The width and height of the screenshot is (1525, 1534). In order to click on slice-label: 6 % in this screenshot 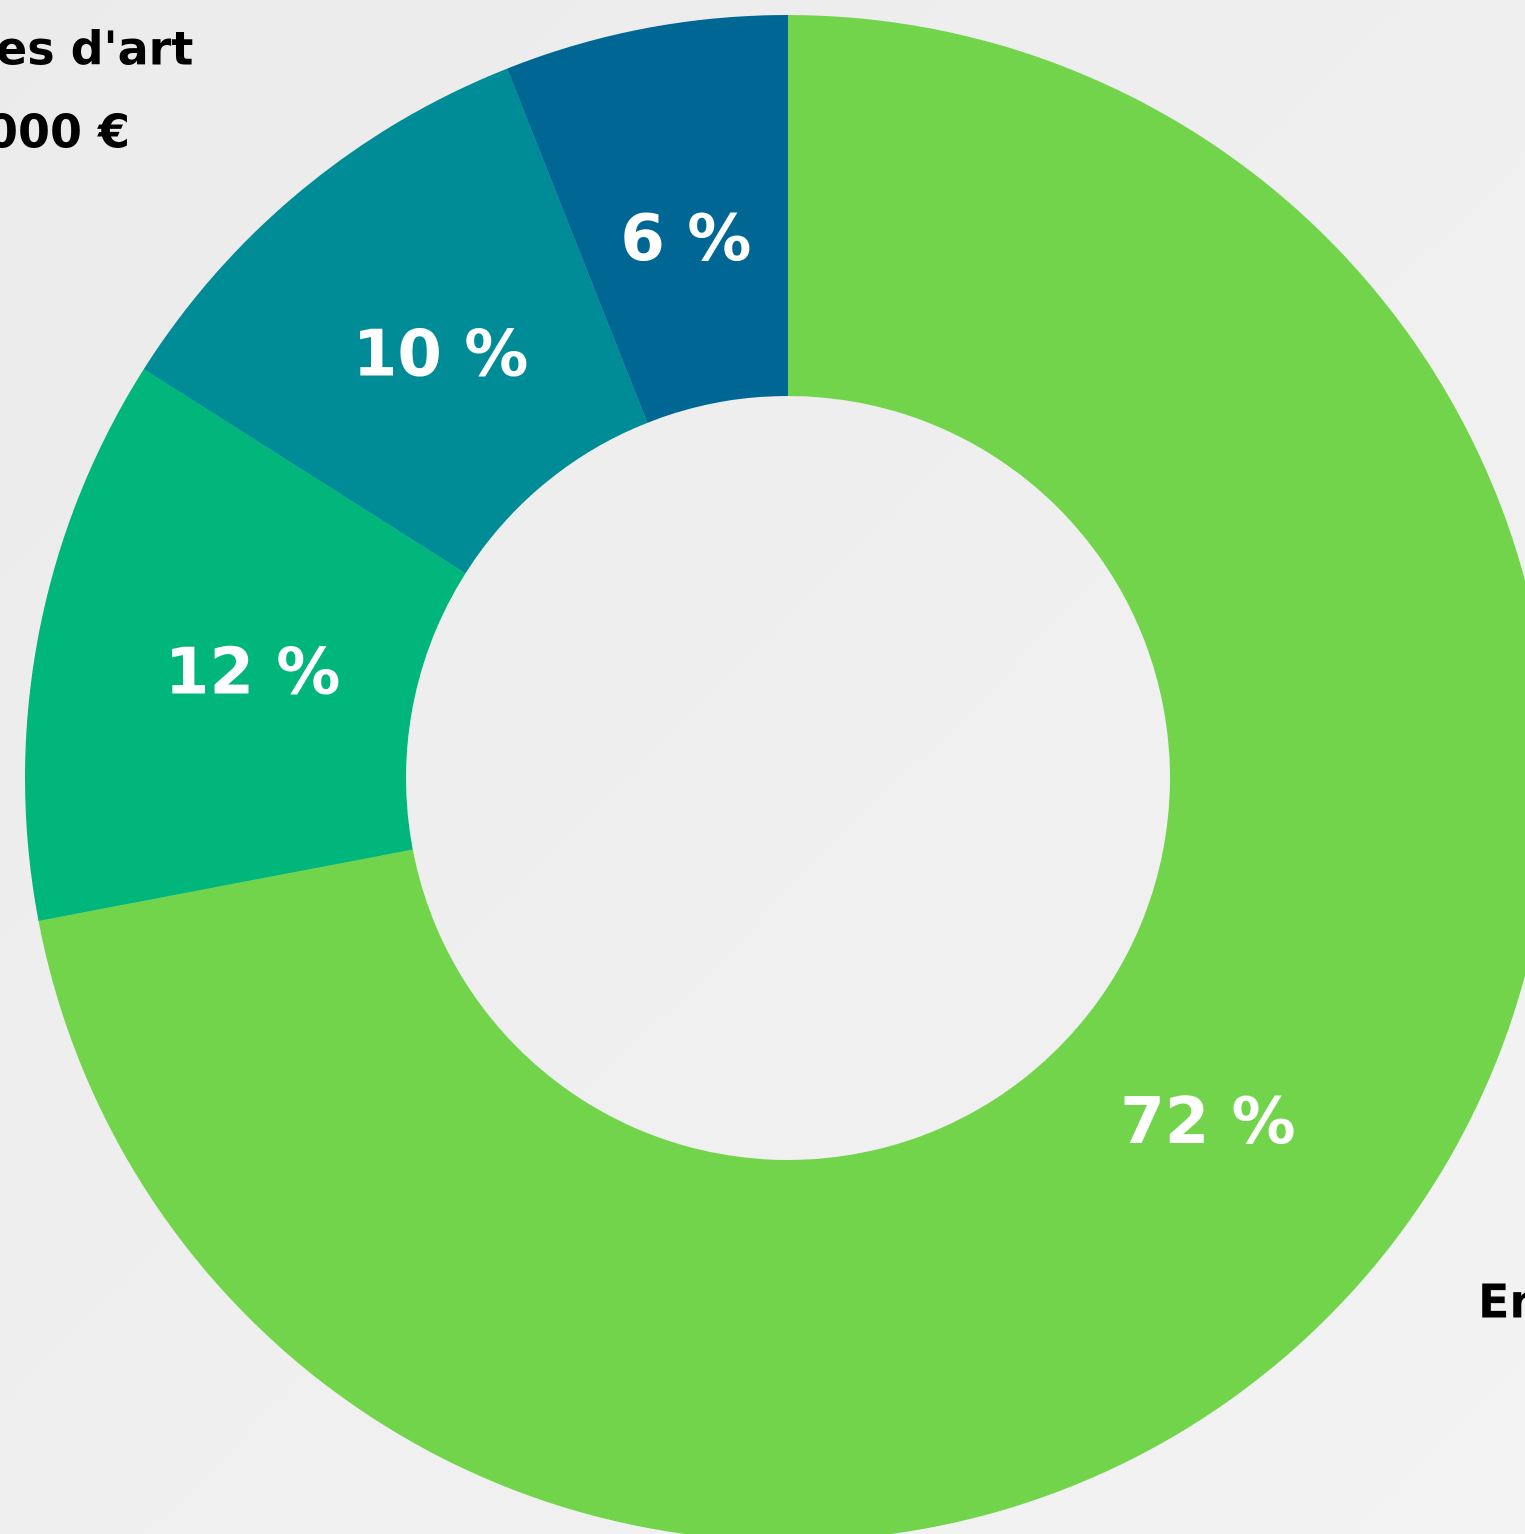, I will do `click(685, 239)`.